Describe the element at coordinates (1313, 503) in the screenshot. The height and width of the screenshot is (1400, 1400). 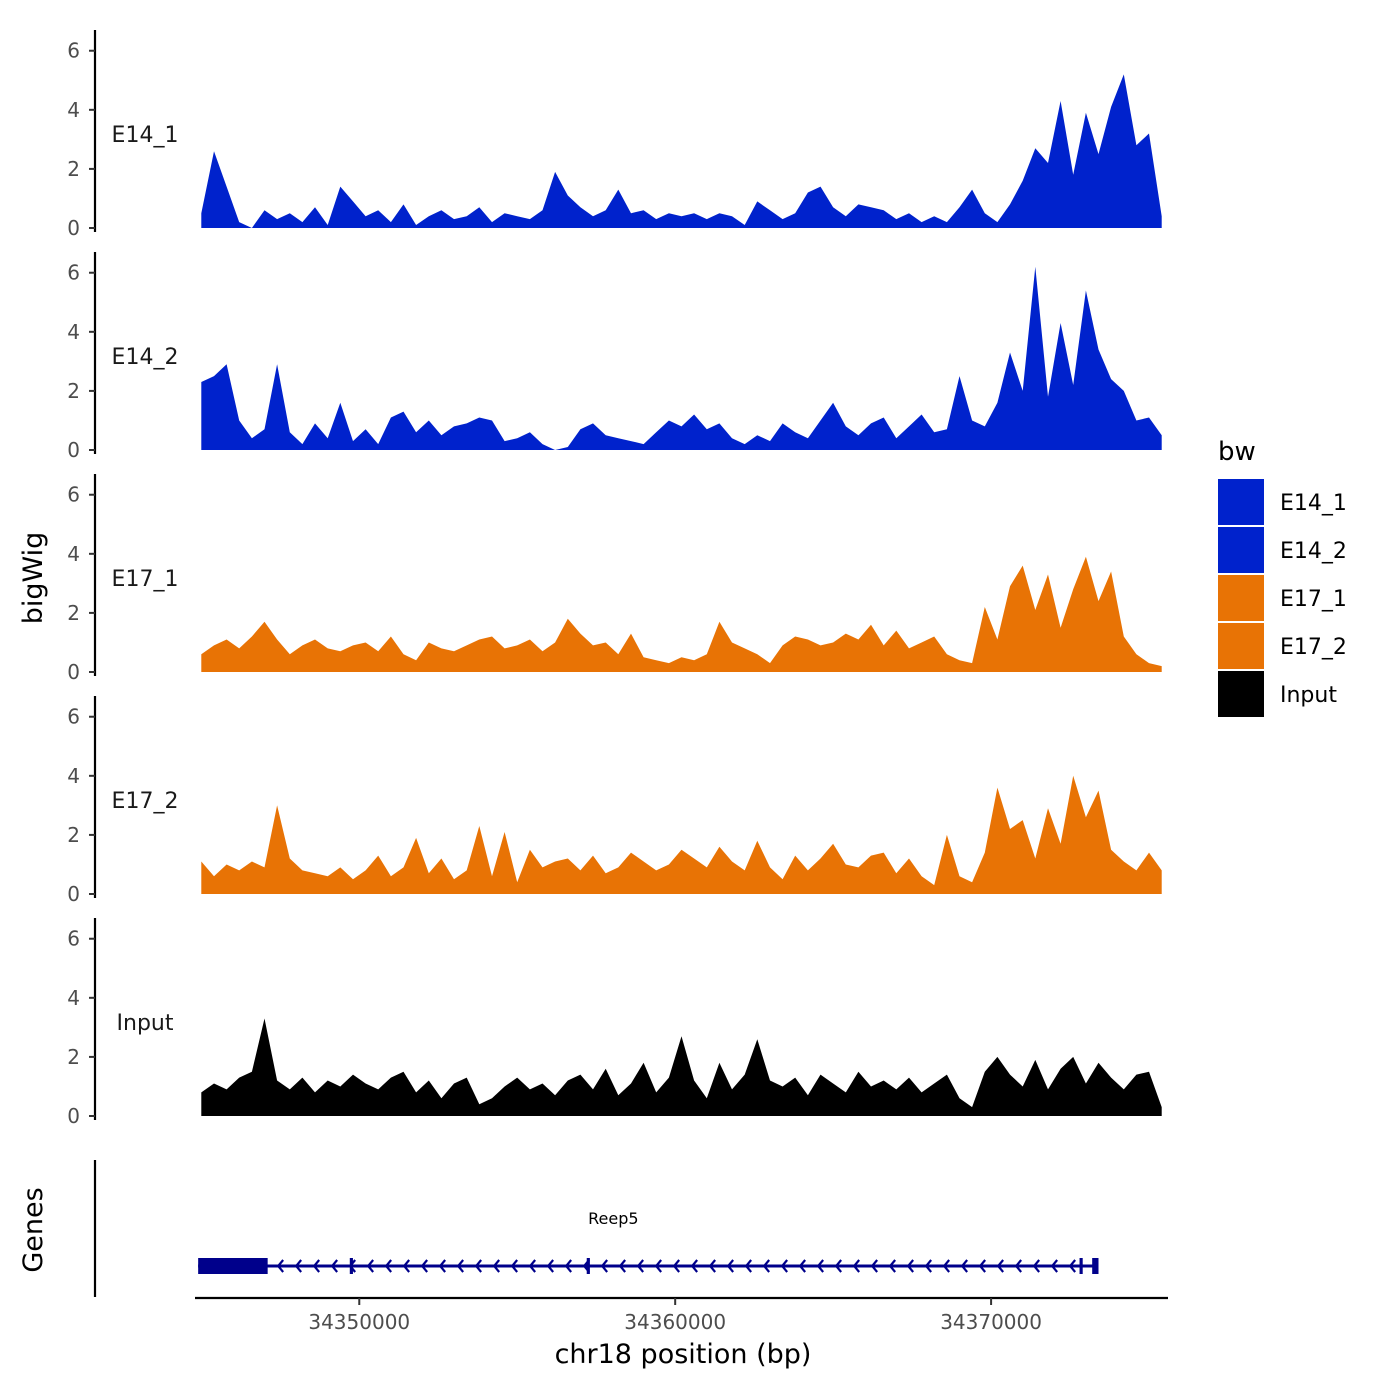
I see `legend-label-E14_1: E14_1` at that location.